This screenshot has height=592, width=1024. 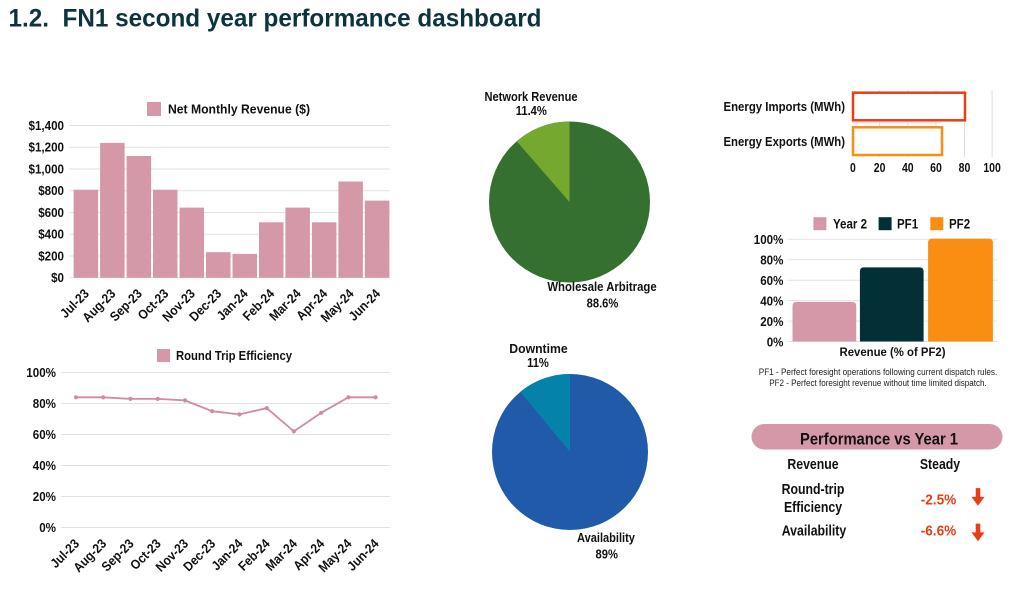 What do you see at coordinates (813, 508) in the screenshot?
I see `svg-text: Efficiency` at bounding box center [813, 508].